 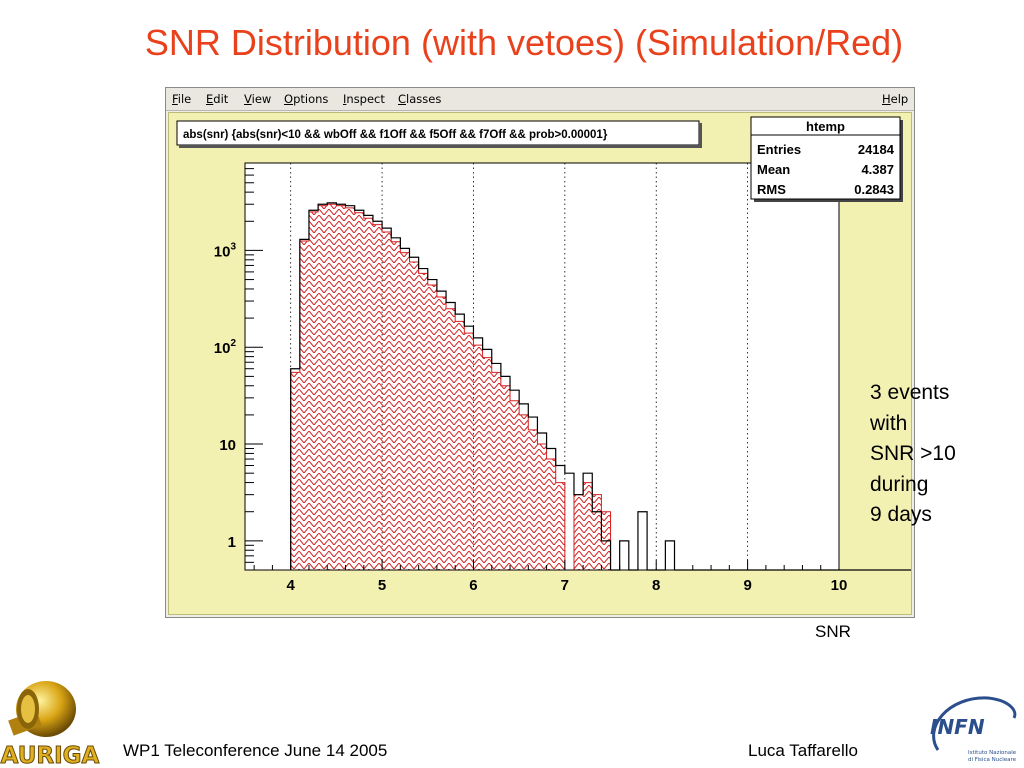 I want to click on menu-view: View, so click(x=258, y=99).